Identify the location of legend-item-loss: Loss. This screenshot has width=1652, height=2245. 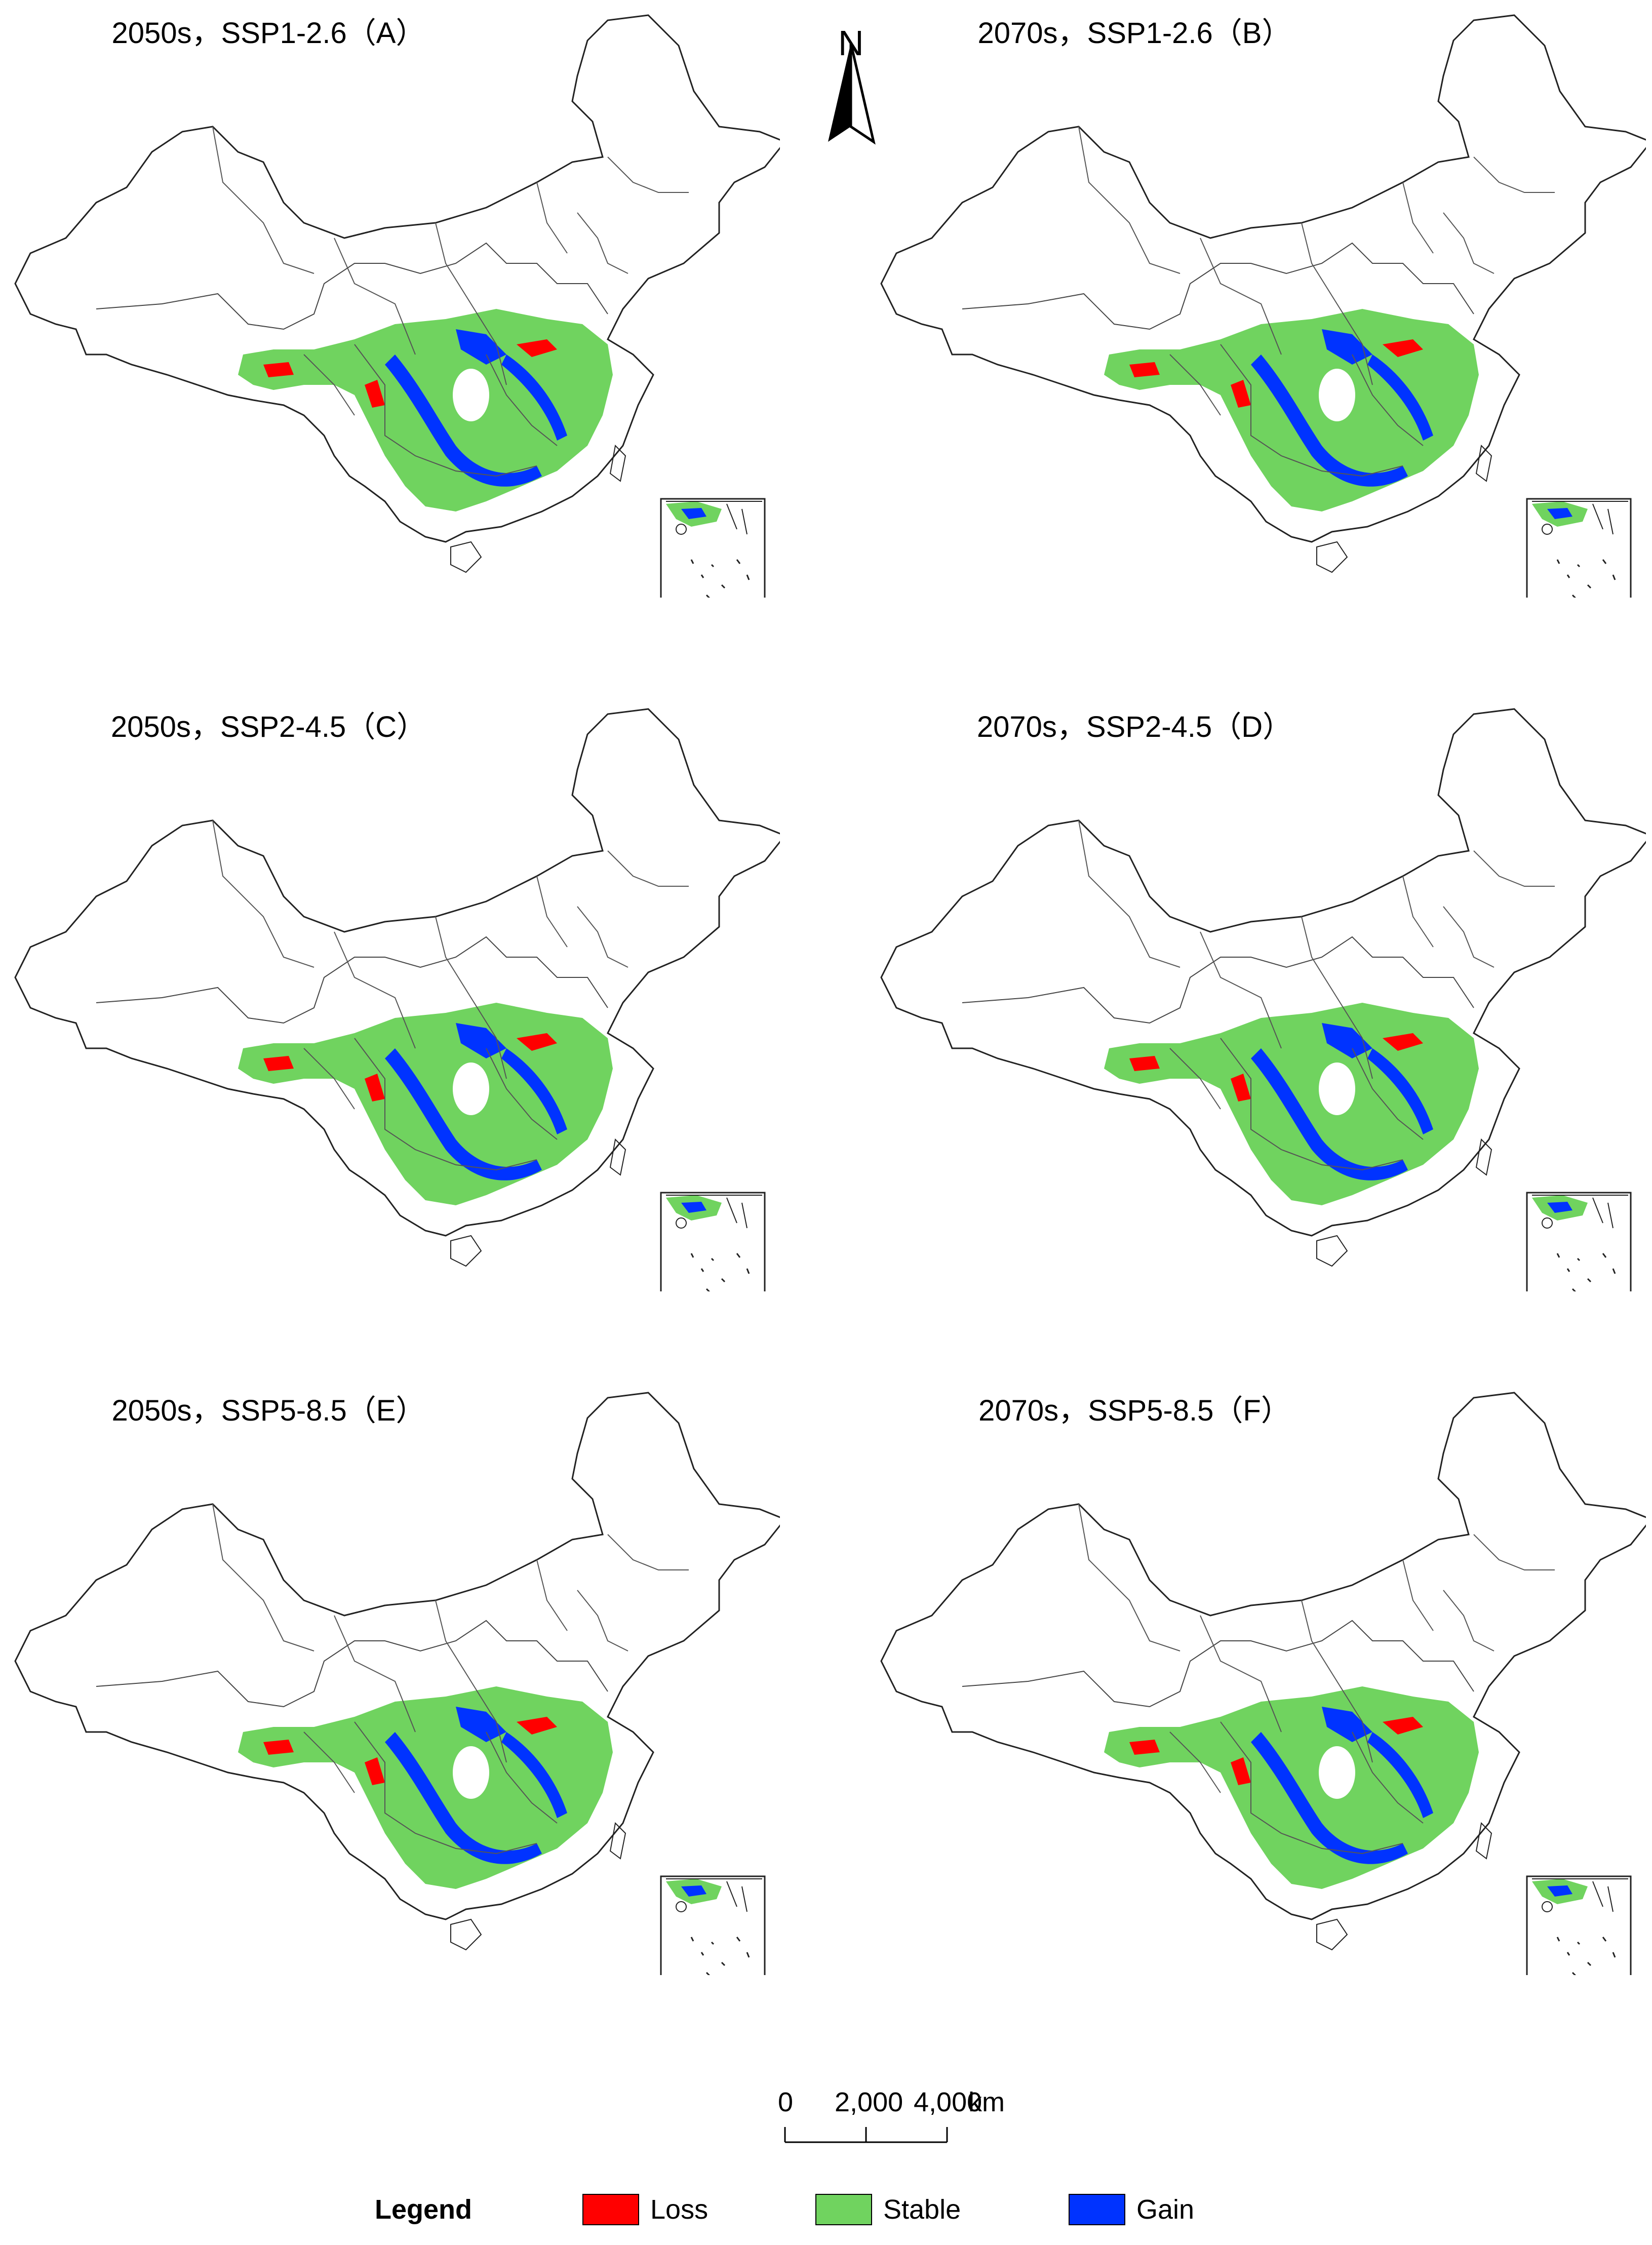
(645, 2209).